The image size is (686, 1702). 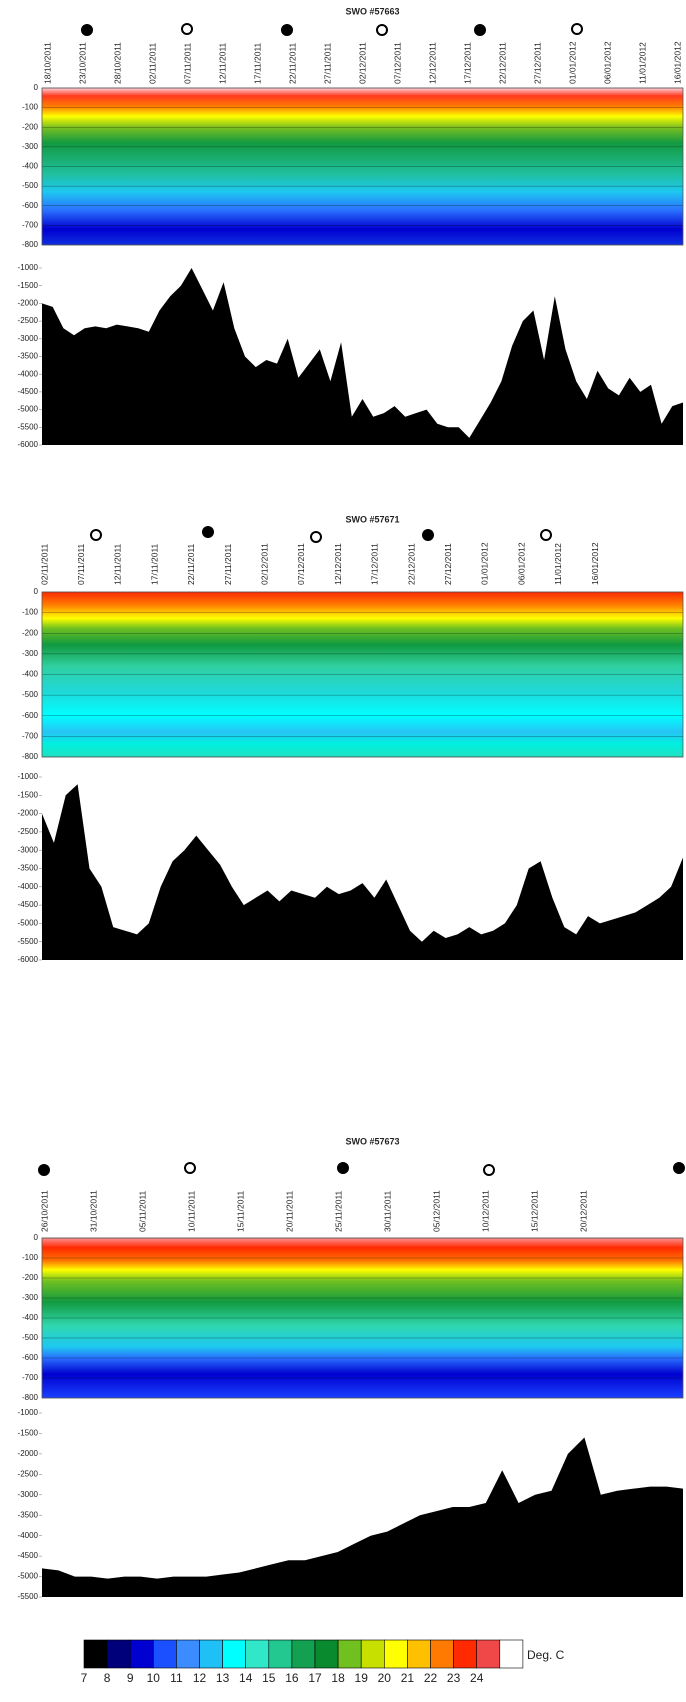 I want to click on x-tick-label: 31/10/2011, so click(x=93, y=1211).